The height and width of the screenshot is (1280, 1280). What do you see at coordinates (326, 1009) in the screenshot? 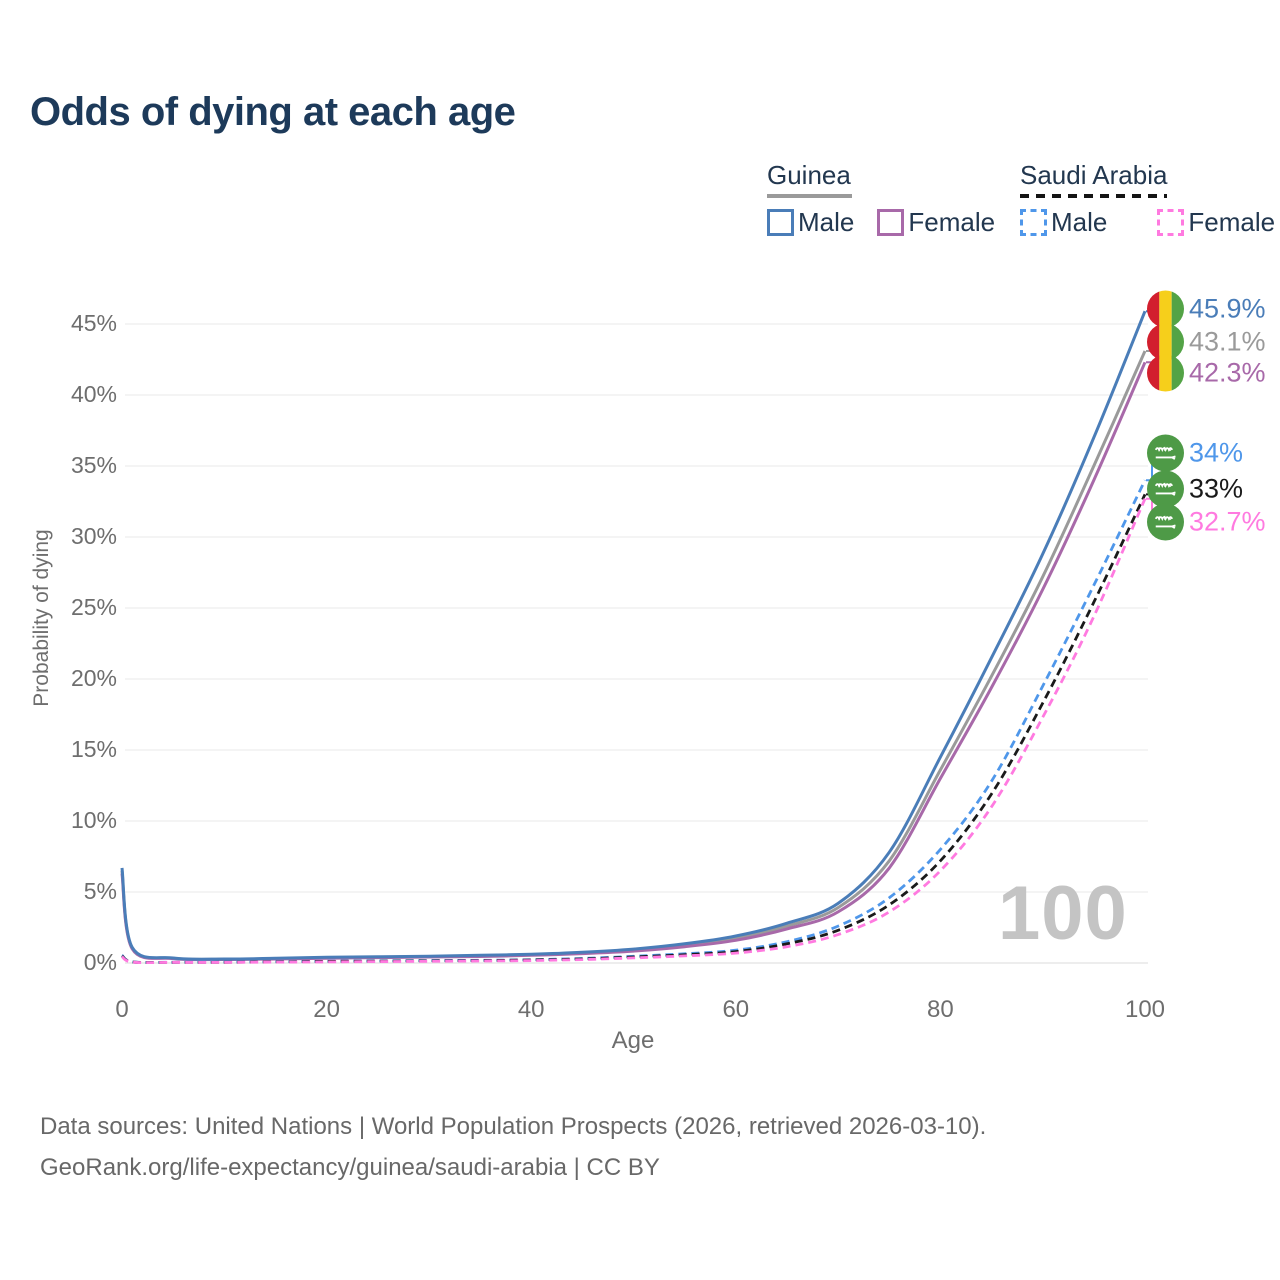
I see `x-tick-label: 20` at bounding box center [326, 1009].